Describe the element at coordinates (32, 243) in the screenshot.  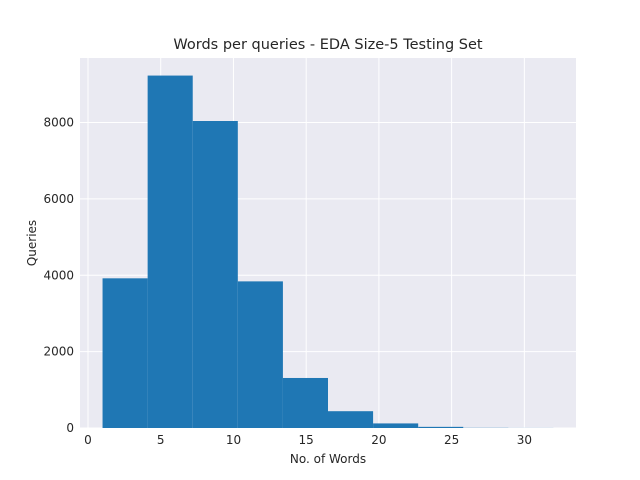
I see `y-axis-label: Queries` at that location.